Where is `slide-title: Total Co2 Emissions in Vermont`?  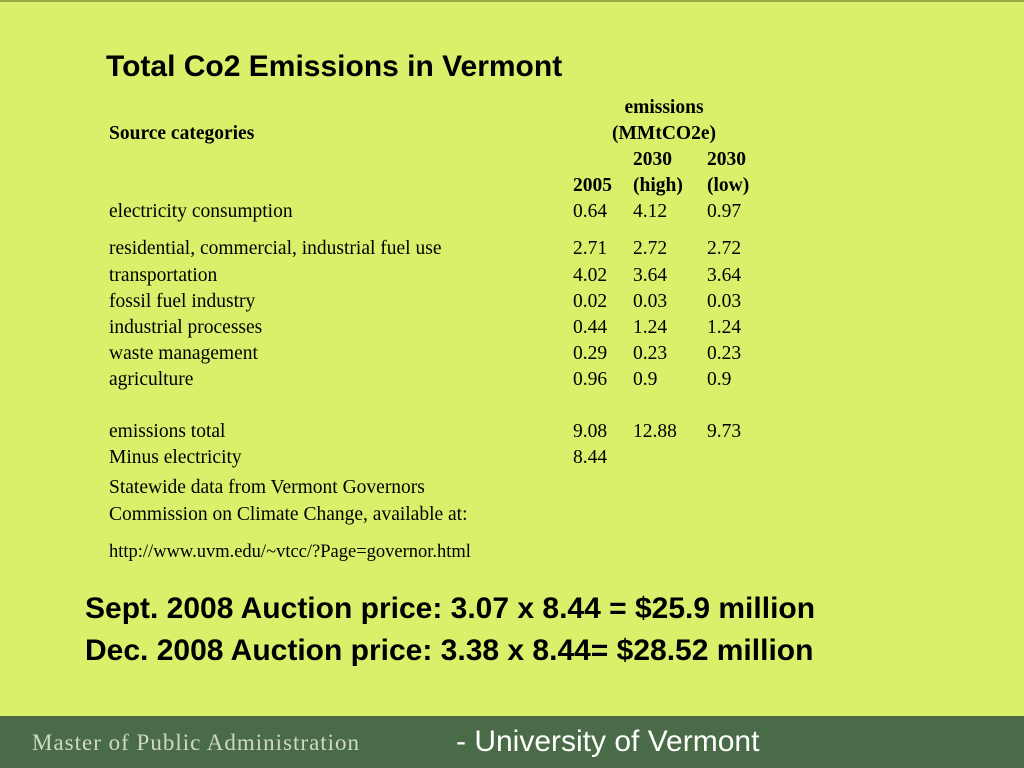
slide-title: Total Co2 Emissions in Vermont is located at coordinates (334, 66).